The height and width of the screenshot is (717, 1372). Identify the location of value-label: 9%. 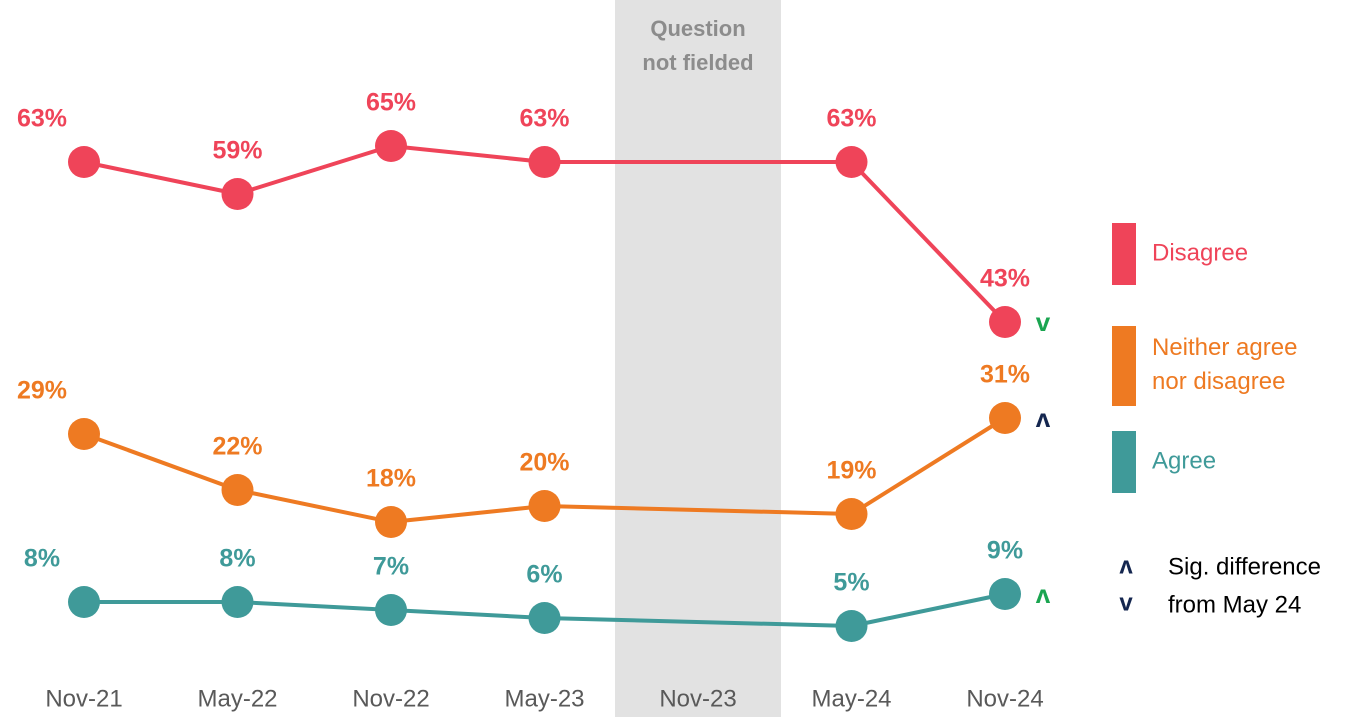
(1005, 551).